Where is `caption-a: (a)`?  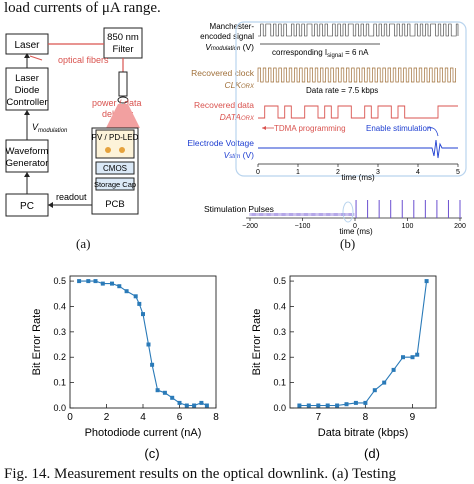
caption-a: (a) is located at coordinates (83, 243).